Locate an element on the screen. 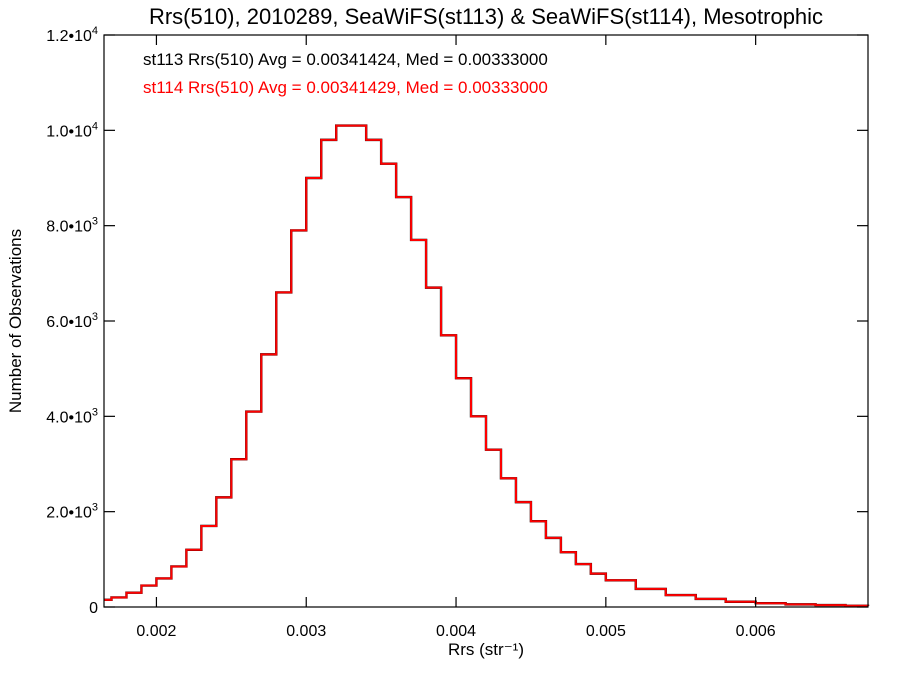  x-tick-label: 0.003 is located at coordinates (306, 631).